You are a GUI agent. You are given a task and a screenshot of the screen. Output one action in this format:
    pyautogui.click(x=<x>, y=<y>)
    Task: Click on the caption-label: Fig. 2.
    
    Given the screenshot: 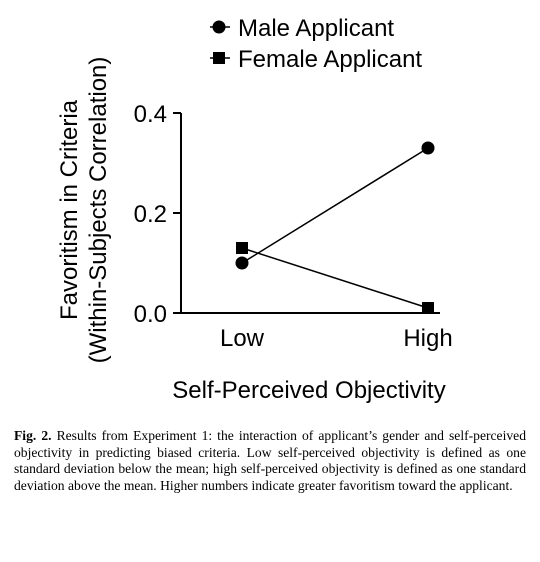 What is the action you would take?
    pyautogui.click(x=33, y=435)
    